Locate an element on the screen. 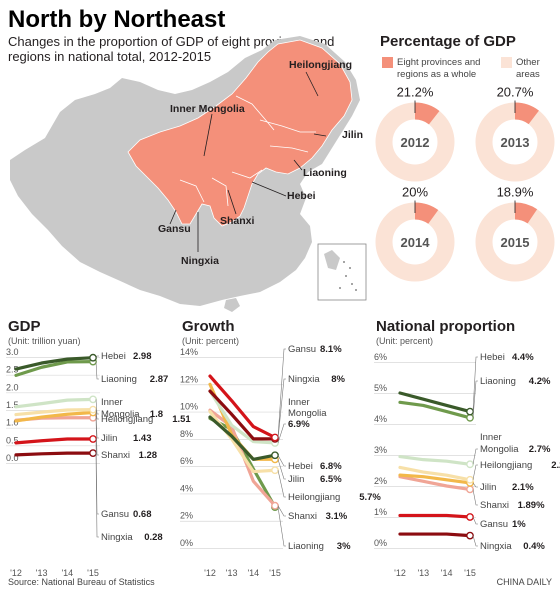  credit: CHINA DAILY is located at coordinates (524, 582).